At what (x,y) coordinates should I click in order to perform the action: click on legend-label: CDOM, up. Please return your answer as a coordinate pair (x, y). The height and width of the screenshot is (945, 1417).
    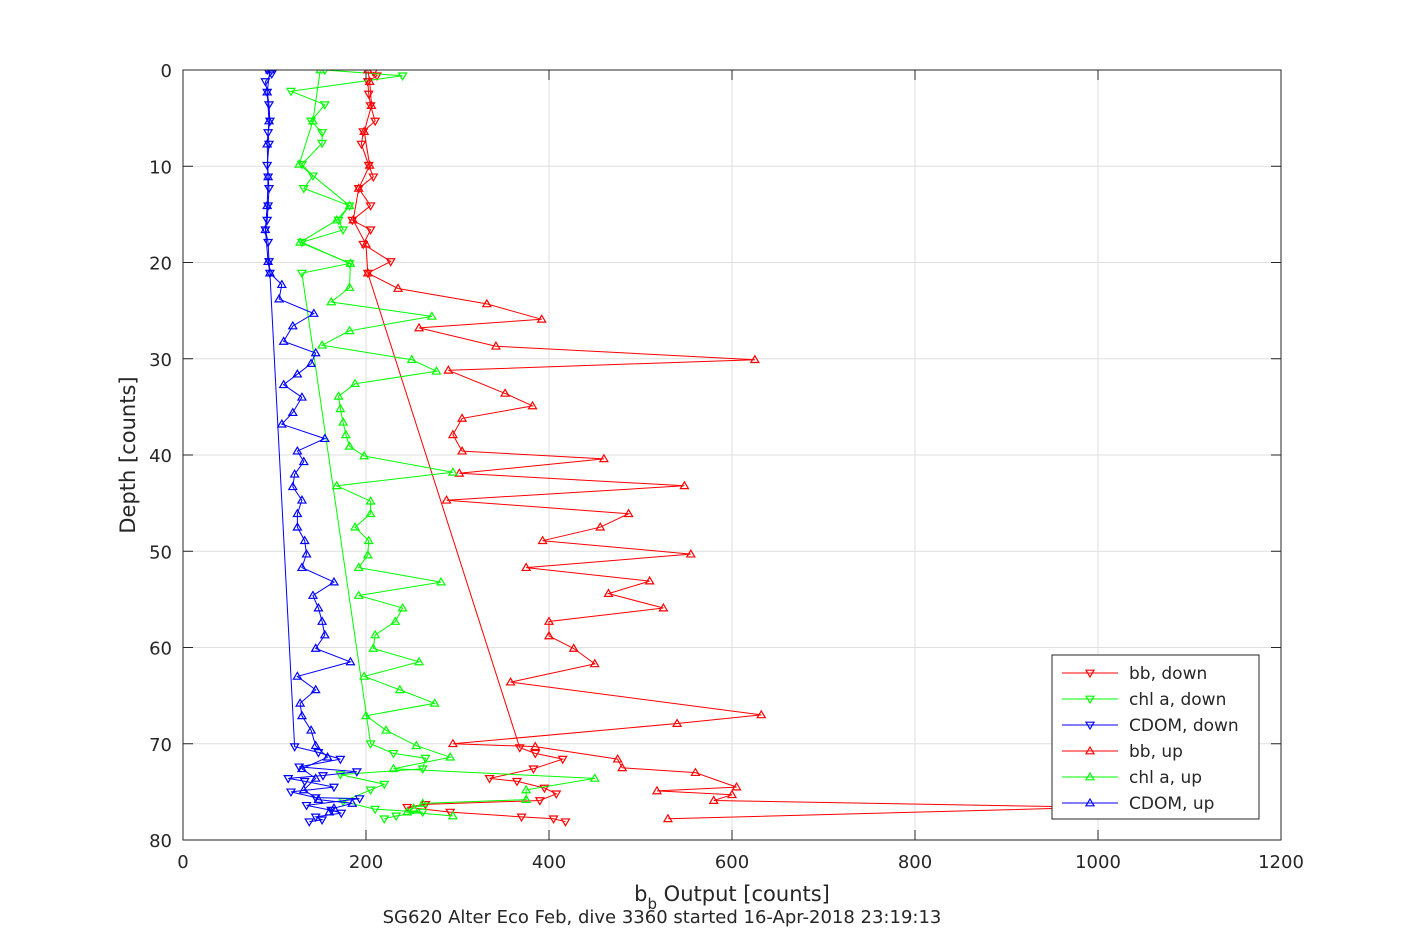
    Looking at the image, I should click on (1171, 804).